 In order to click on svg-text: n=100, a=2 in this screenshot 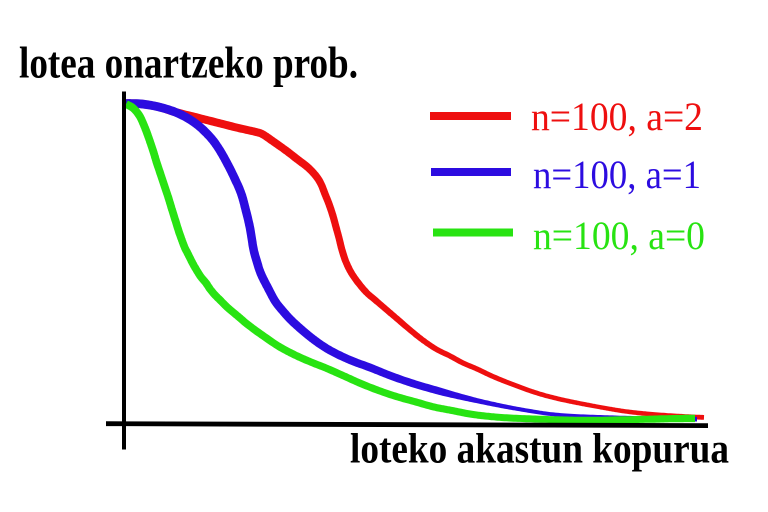, I will do `click(617, 116)`.